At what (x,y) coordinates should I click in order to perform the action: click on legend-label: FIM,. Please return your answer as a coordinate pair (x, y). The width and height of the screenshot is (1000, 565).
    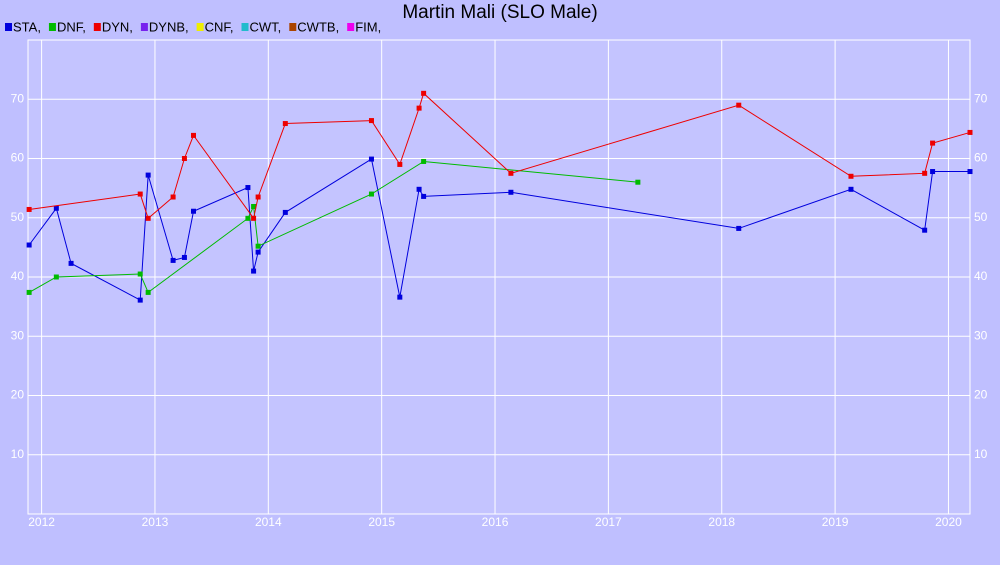
    Looking at the image, I should click on (368, 26).